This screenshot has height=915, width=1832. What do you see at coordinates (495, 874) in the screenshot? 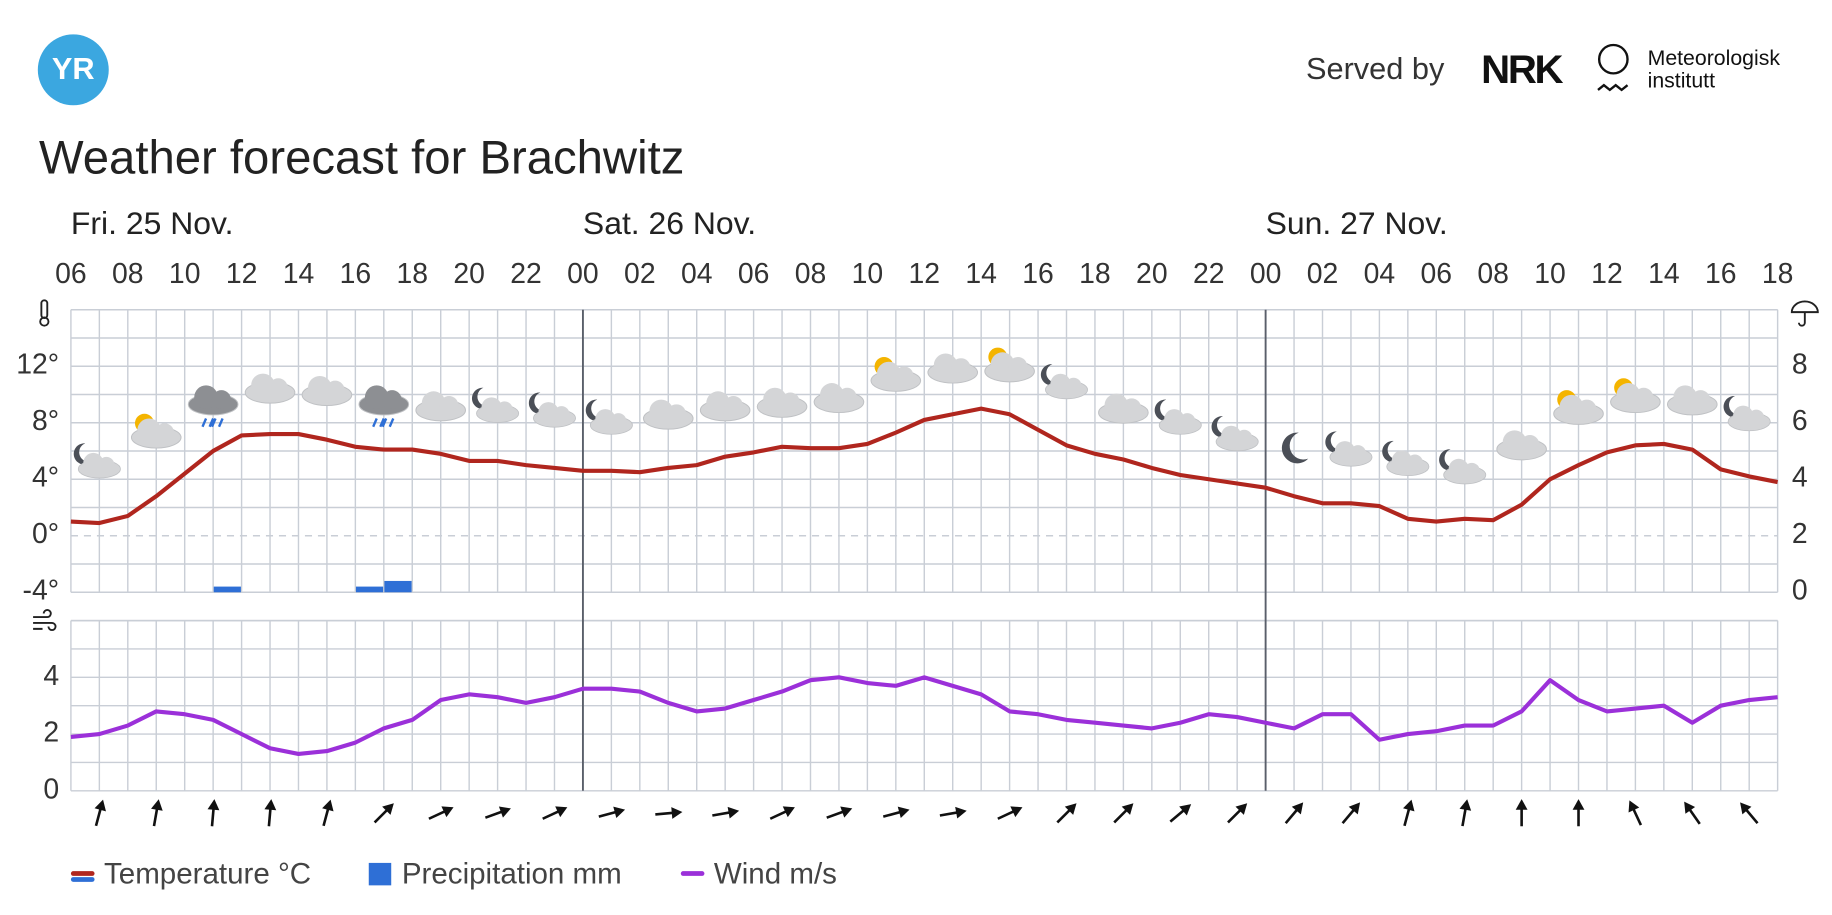
I see `legend-item: Precipitation mm` at bounding box center [495, 874].